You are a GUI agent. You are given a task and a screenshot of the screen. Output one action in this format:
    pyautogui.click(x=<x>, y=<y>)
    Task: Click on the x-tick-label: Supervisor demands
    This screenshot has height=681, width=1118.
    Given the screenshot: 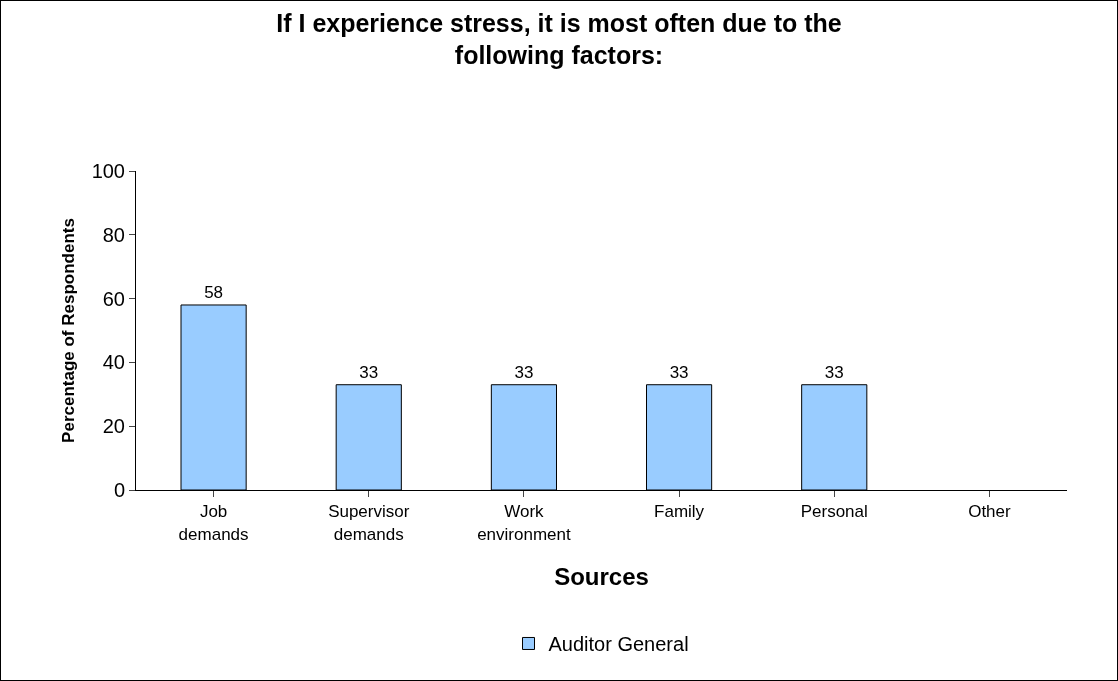 What is the action you would take?
    pyautogui.click(x=369, y=523)
    